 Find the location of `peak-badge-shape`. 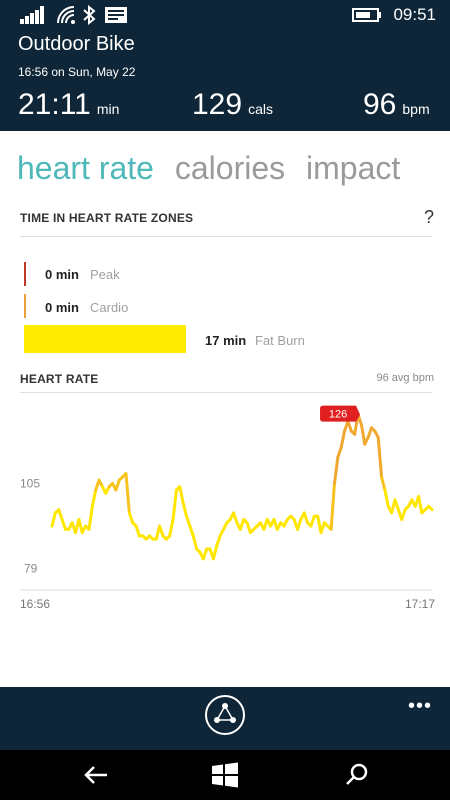

peak-badge-shape is located at coordinates (340, 413).